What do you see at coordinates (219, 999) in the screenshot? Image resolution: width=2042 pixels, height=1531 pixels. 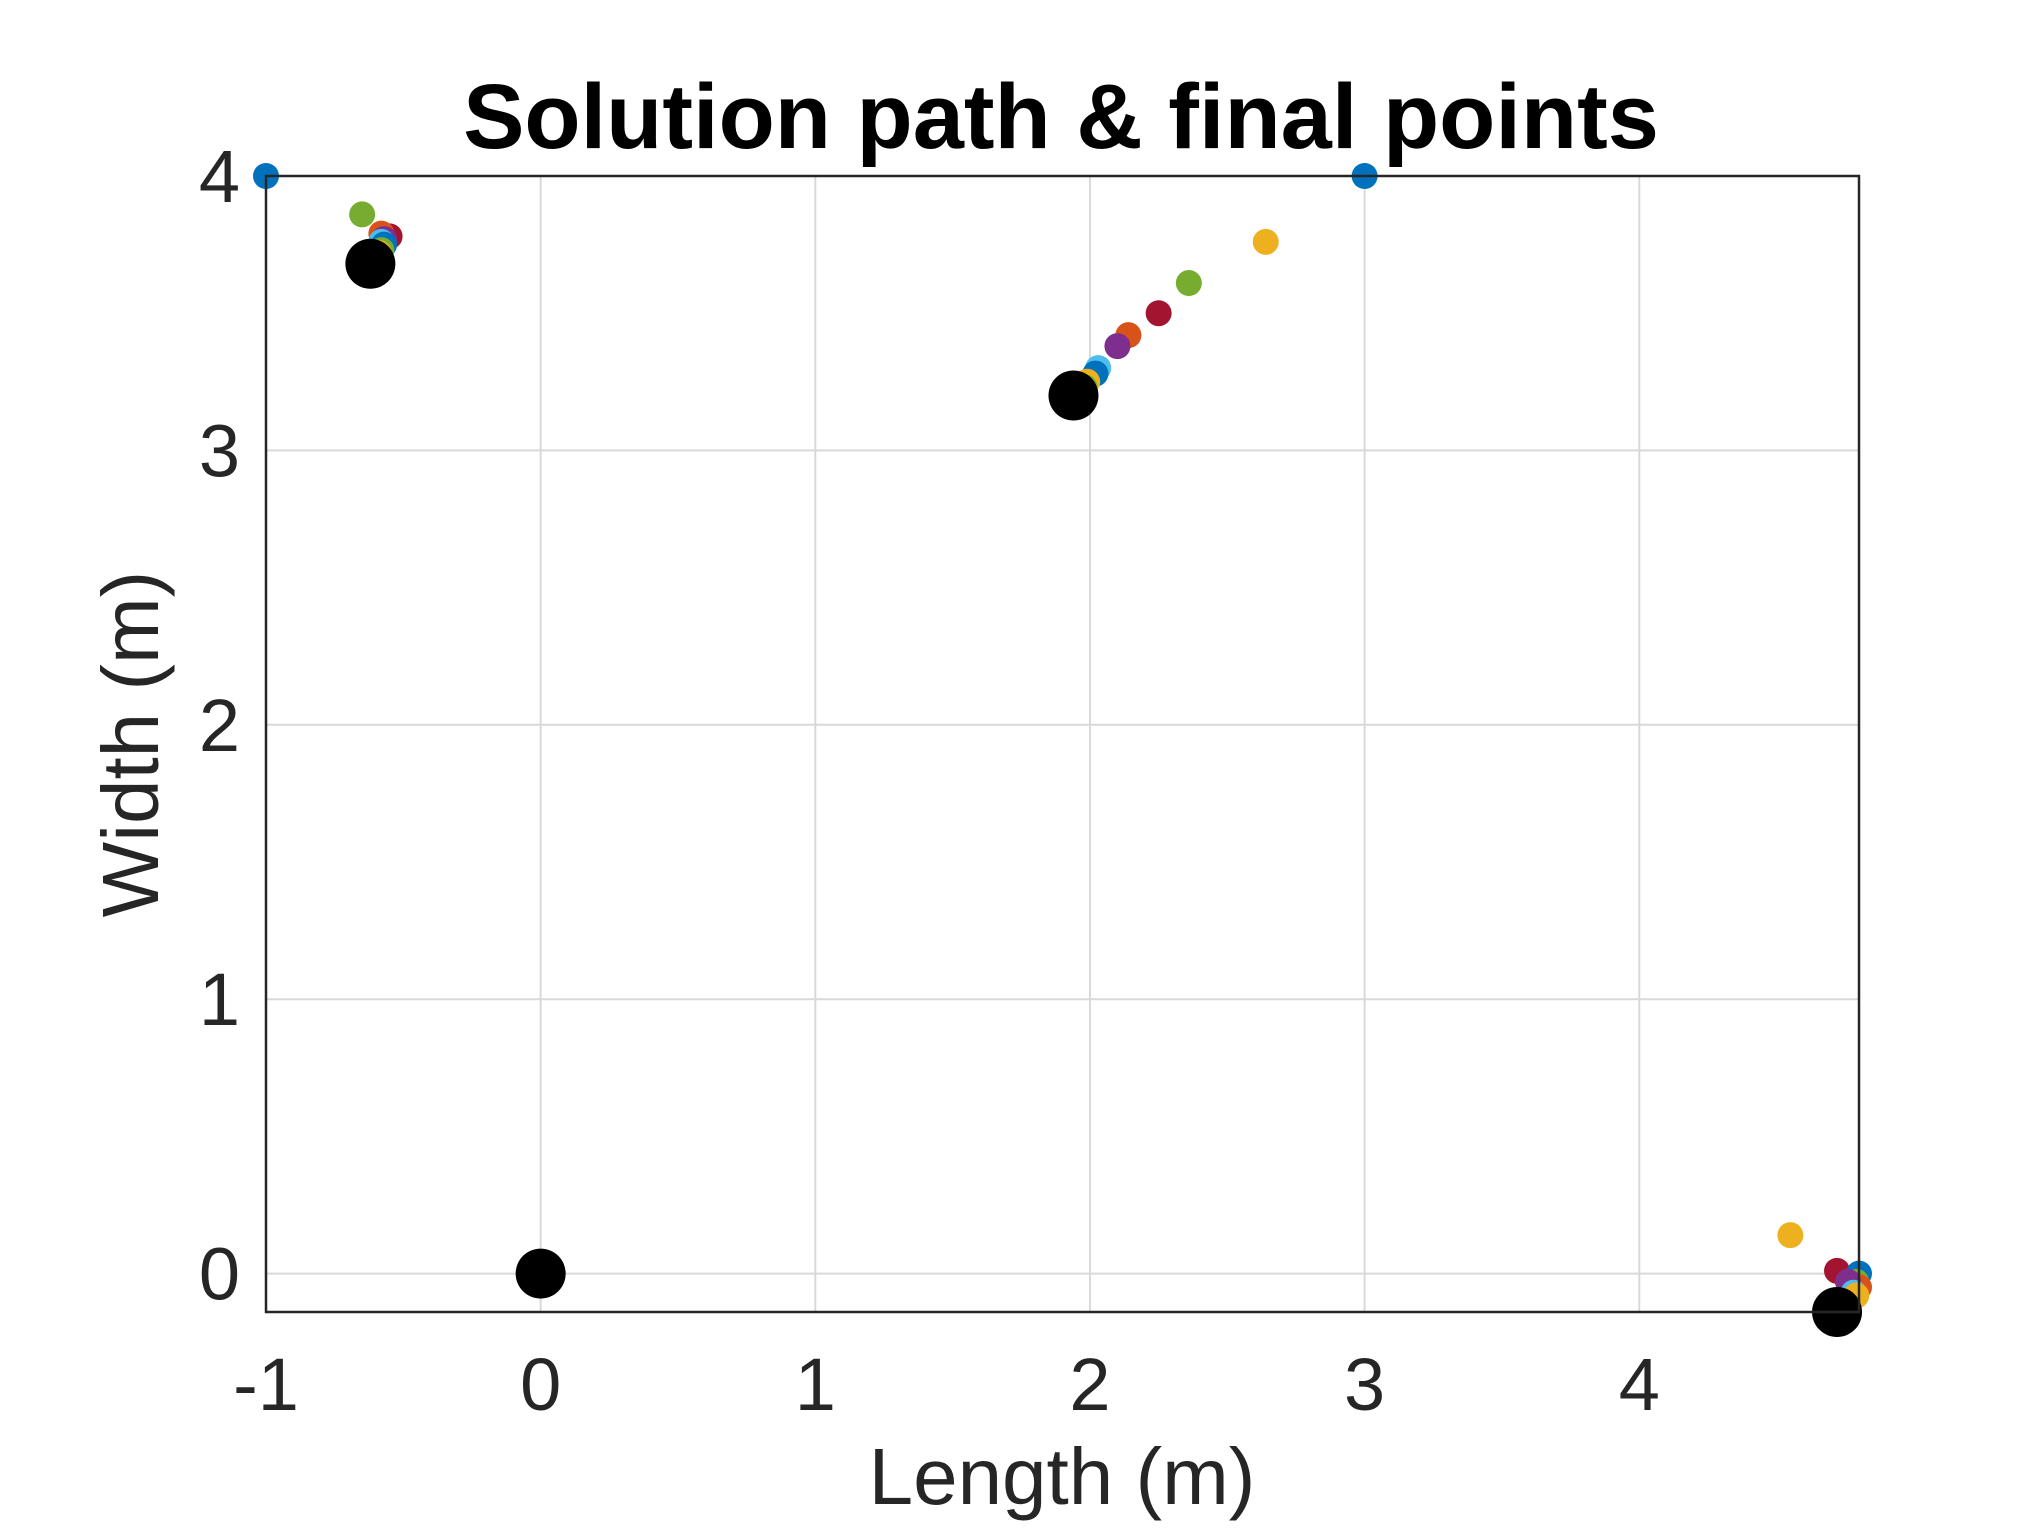 I see `y-tick-label: 1` at bounding box center [219, 999].